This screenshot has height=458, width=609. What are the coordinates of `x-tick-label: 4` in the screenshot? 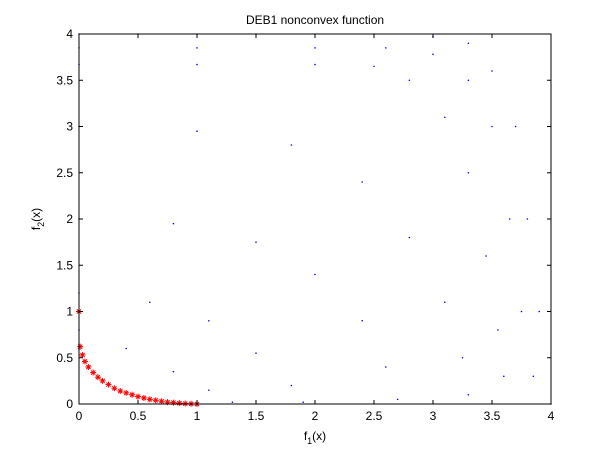 It's located at (551, 416).